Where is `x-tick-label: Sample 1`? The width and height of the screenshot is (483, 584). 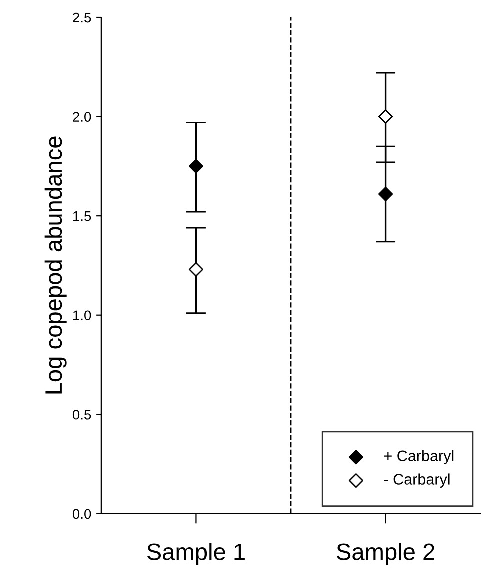
x-tick-label: Sample 1 is located at coordinates (196, 554).